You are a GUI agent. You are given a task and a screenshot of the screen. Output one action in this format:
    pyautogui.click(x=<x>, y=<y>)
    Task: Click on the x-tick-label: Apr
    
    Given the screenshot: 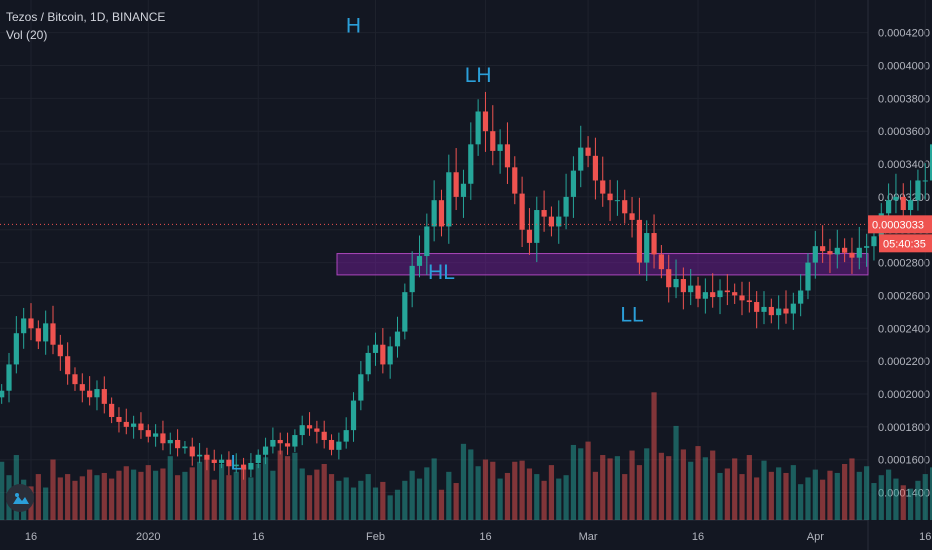 What is the action you would take?
    pyautogui.click(x=815, y=537)
    